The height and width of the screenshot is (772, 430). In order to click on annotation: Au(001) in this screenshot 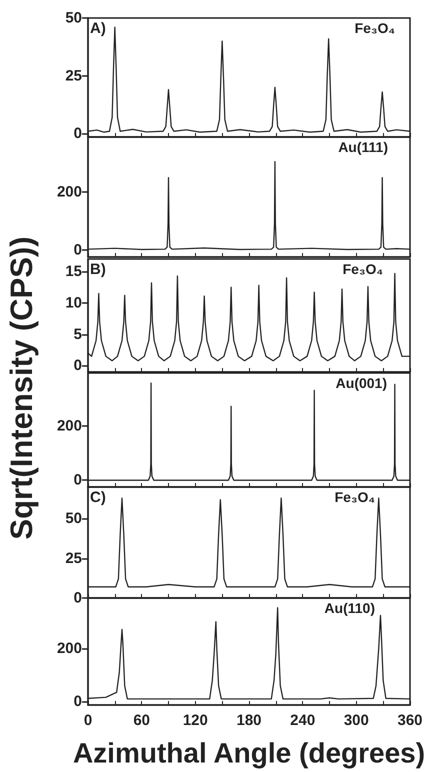, I will do `click(362, 383)`.